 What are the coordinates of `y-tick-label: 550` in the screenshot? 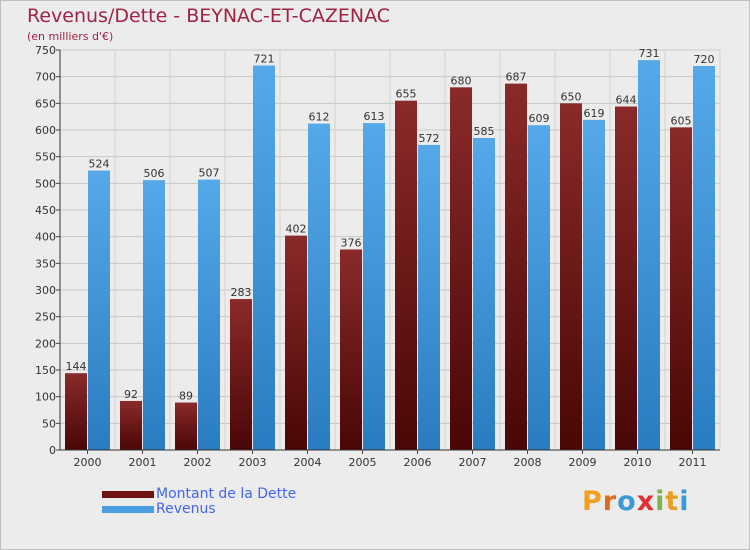 It's located at (45, 157).